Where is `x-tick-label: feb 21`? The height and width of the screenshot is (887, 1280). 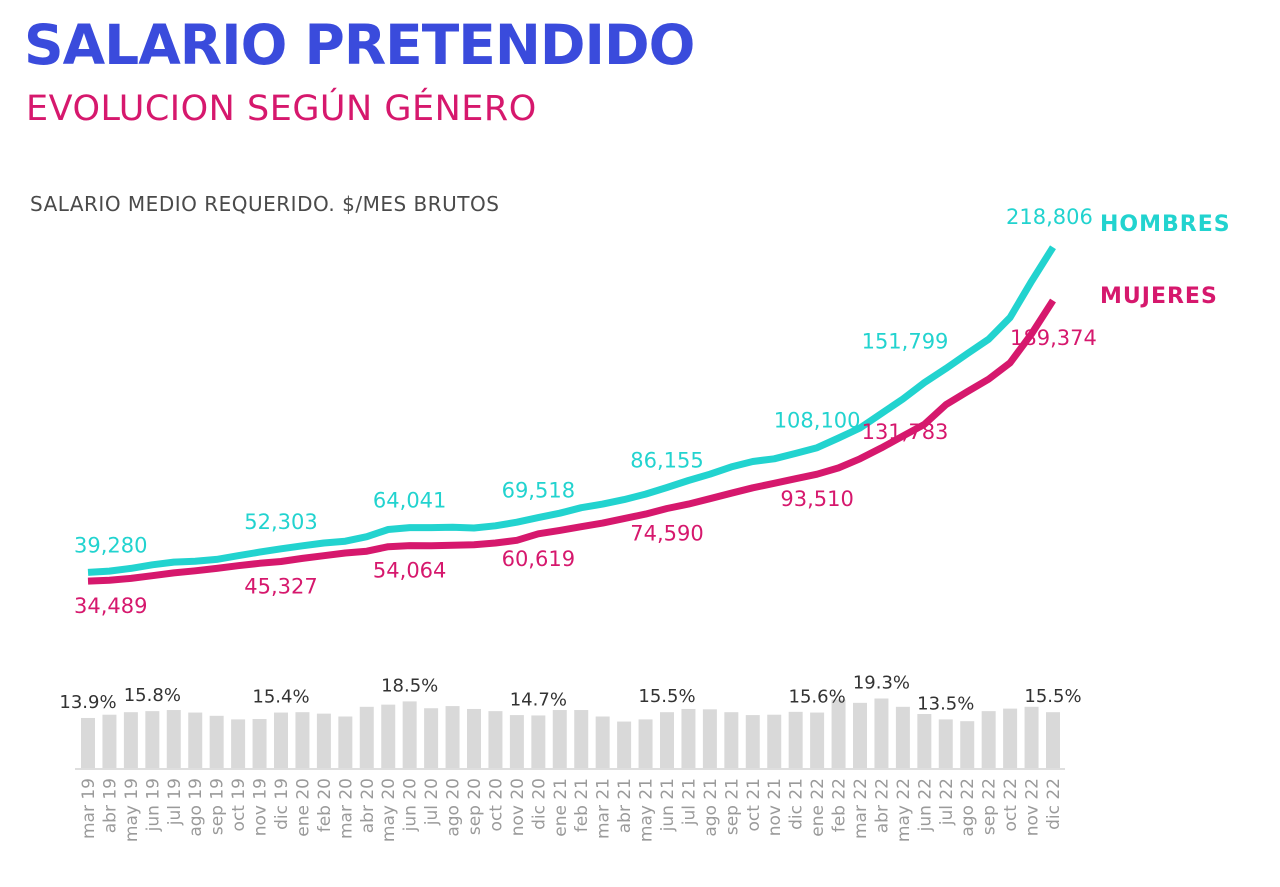 x-tick-label: feb 21 is located at coordinates (582, 805).